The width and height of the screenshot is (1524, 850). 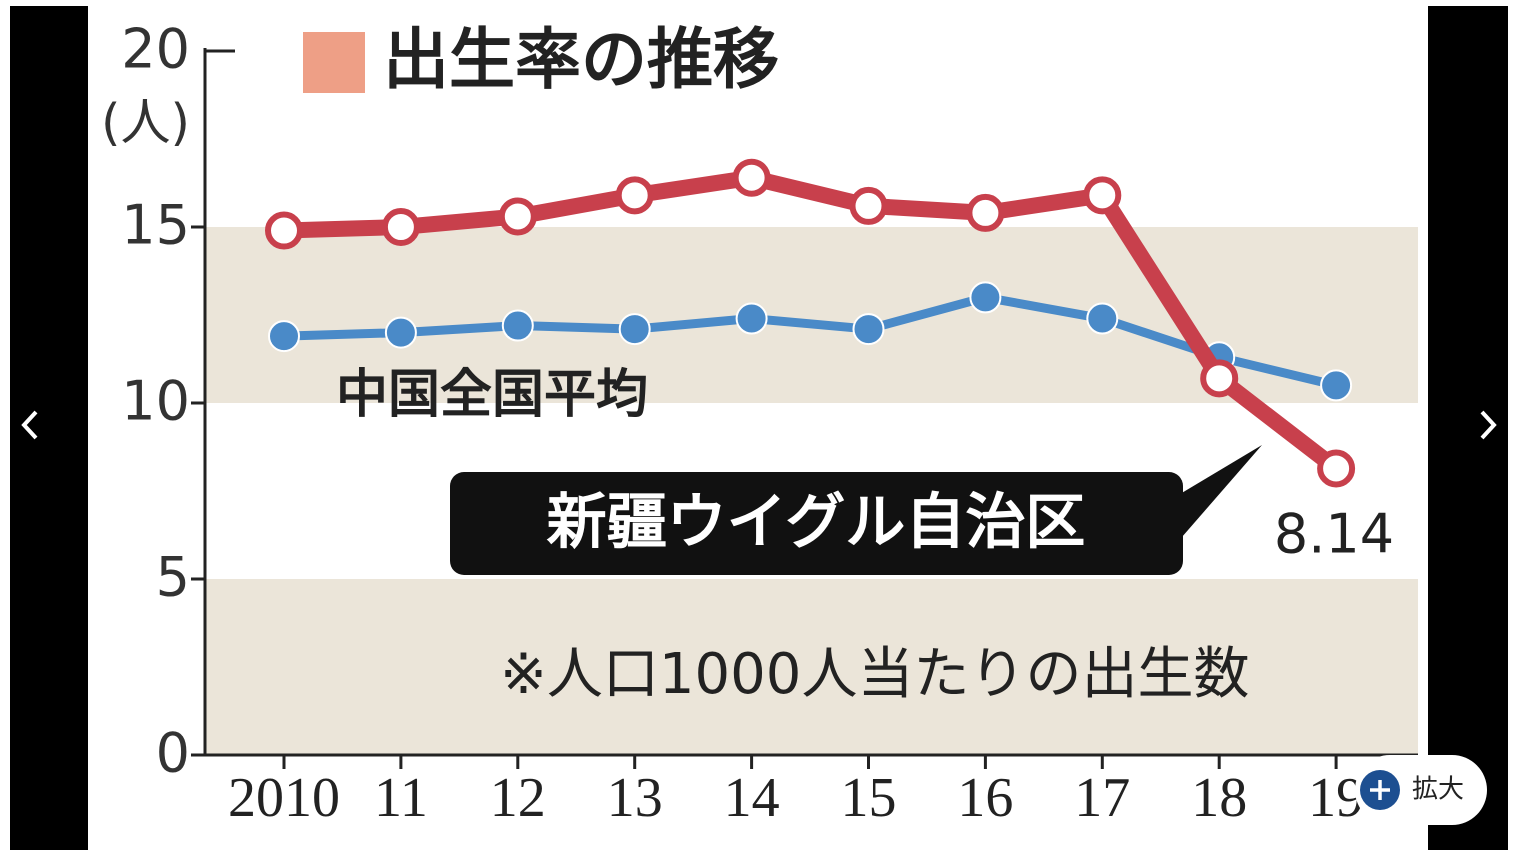 I want to click on x-tick-label: 12, so click(x=518, y=798).